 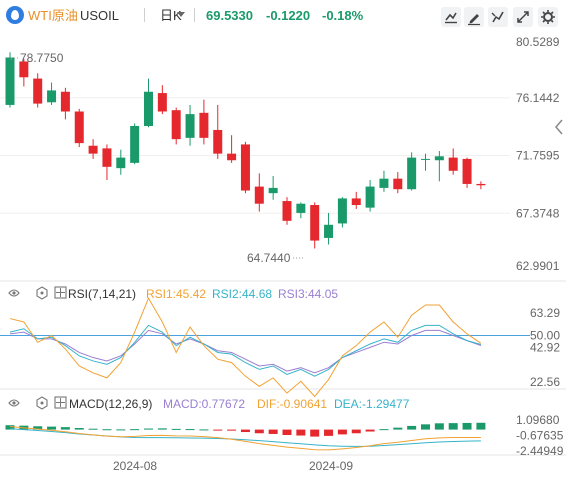 I want to click on indicator-icon, so click(x=497, y=17).